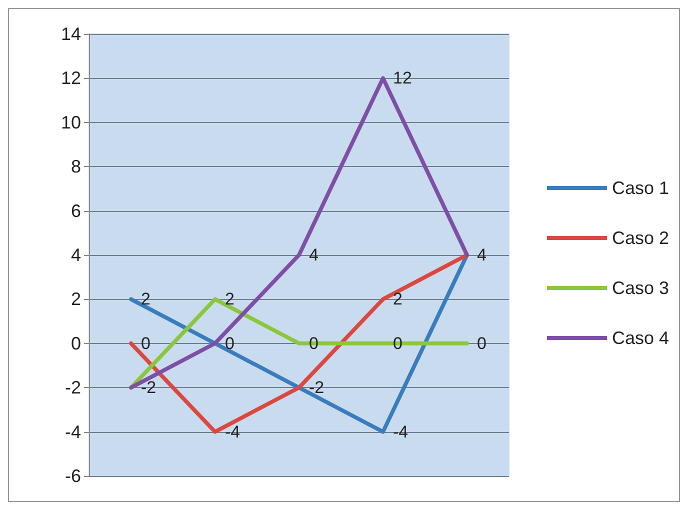 This screenshot has height=510, width=688. What do you see at coordinates (70, 122) in the screenshot?
I see `y-tick-label: 10` at bounding box center [70, 122].